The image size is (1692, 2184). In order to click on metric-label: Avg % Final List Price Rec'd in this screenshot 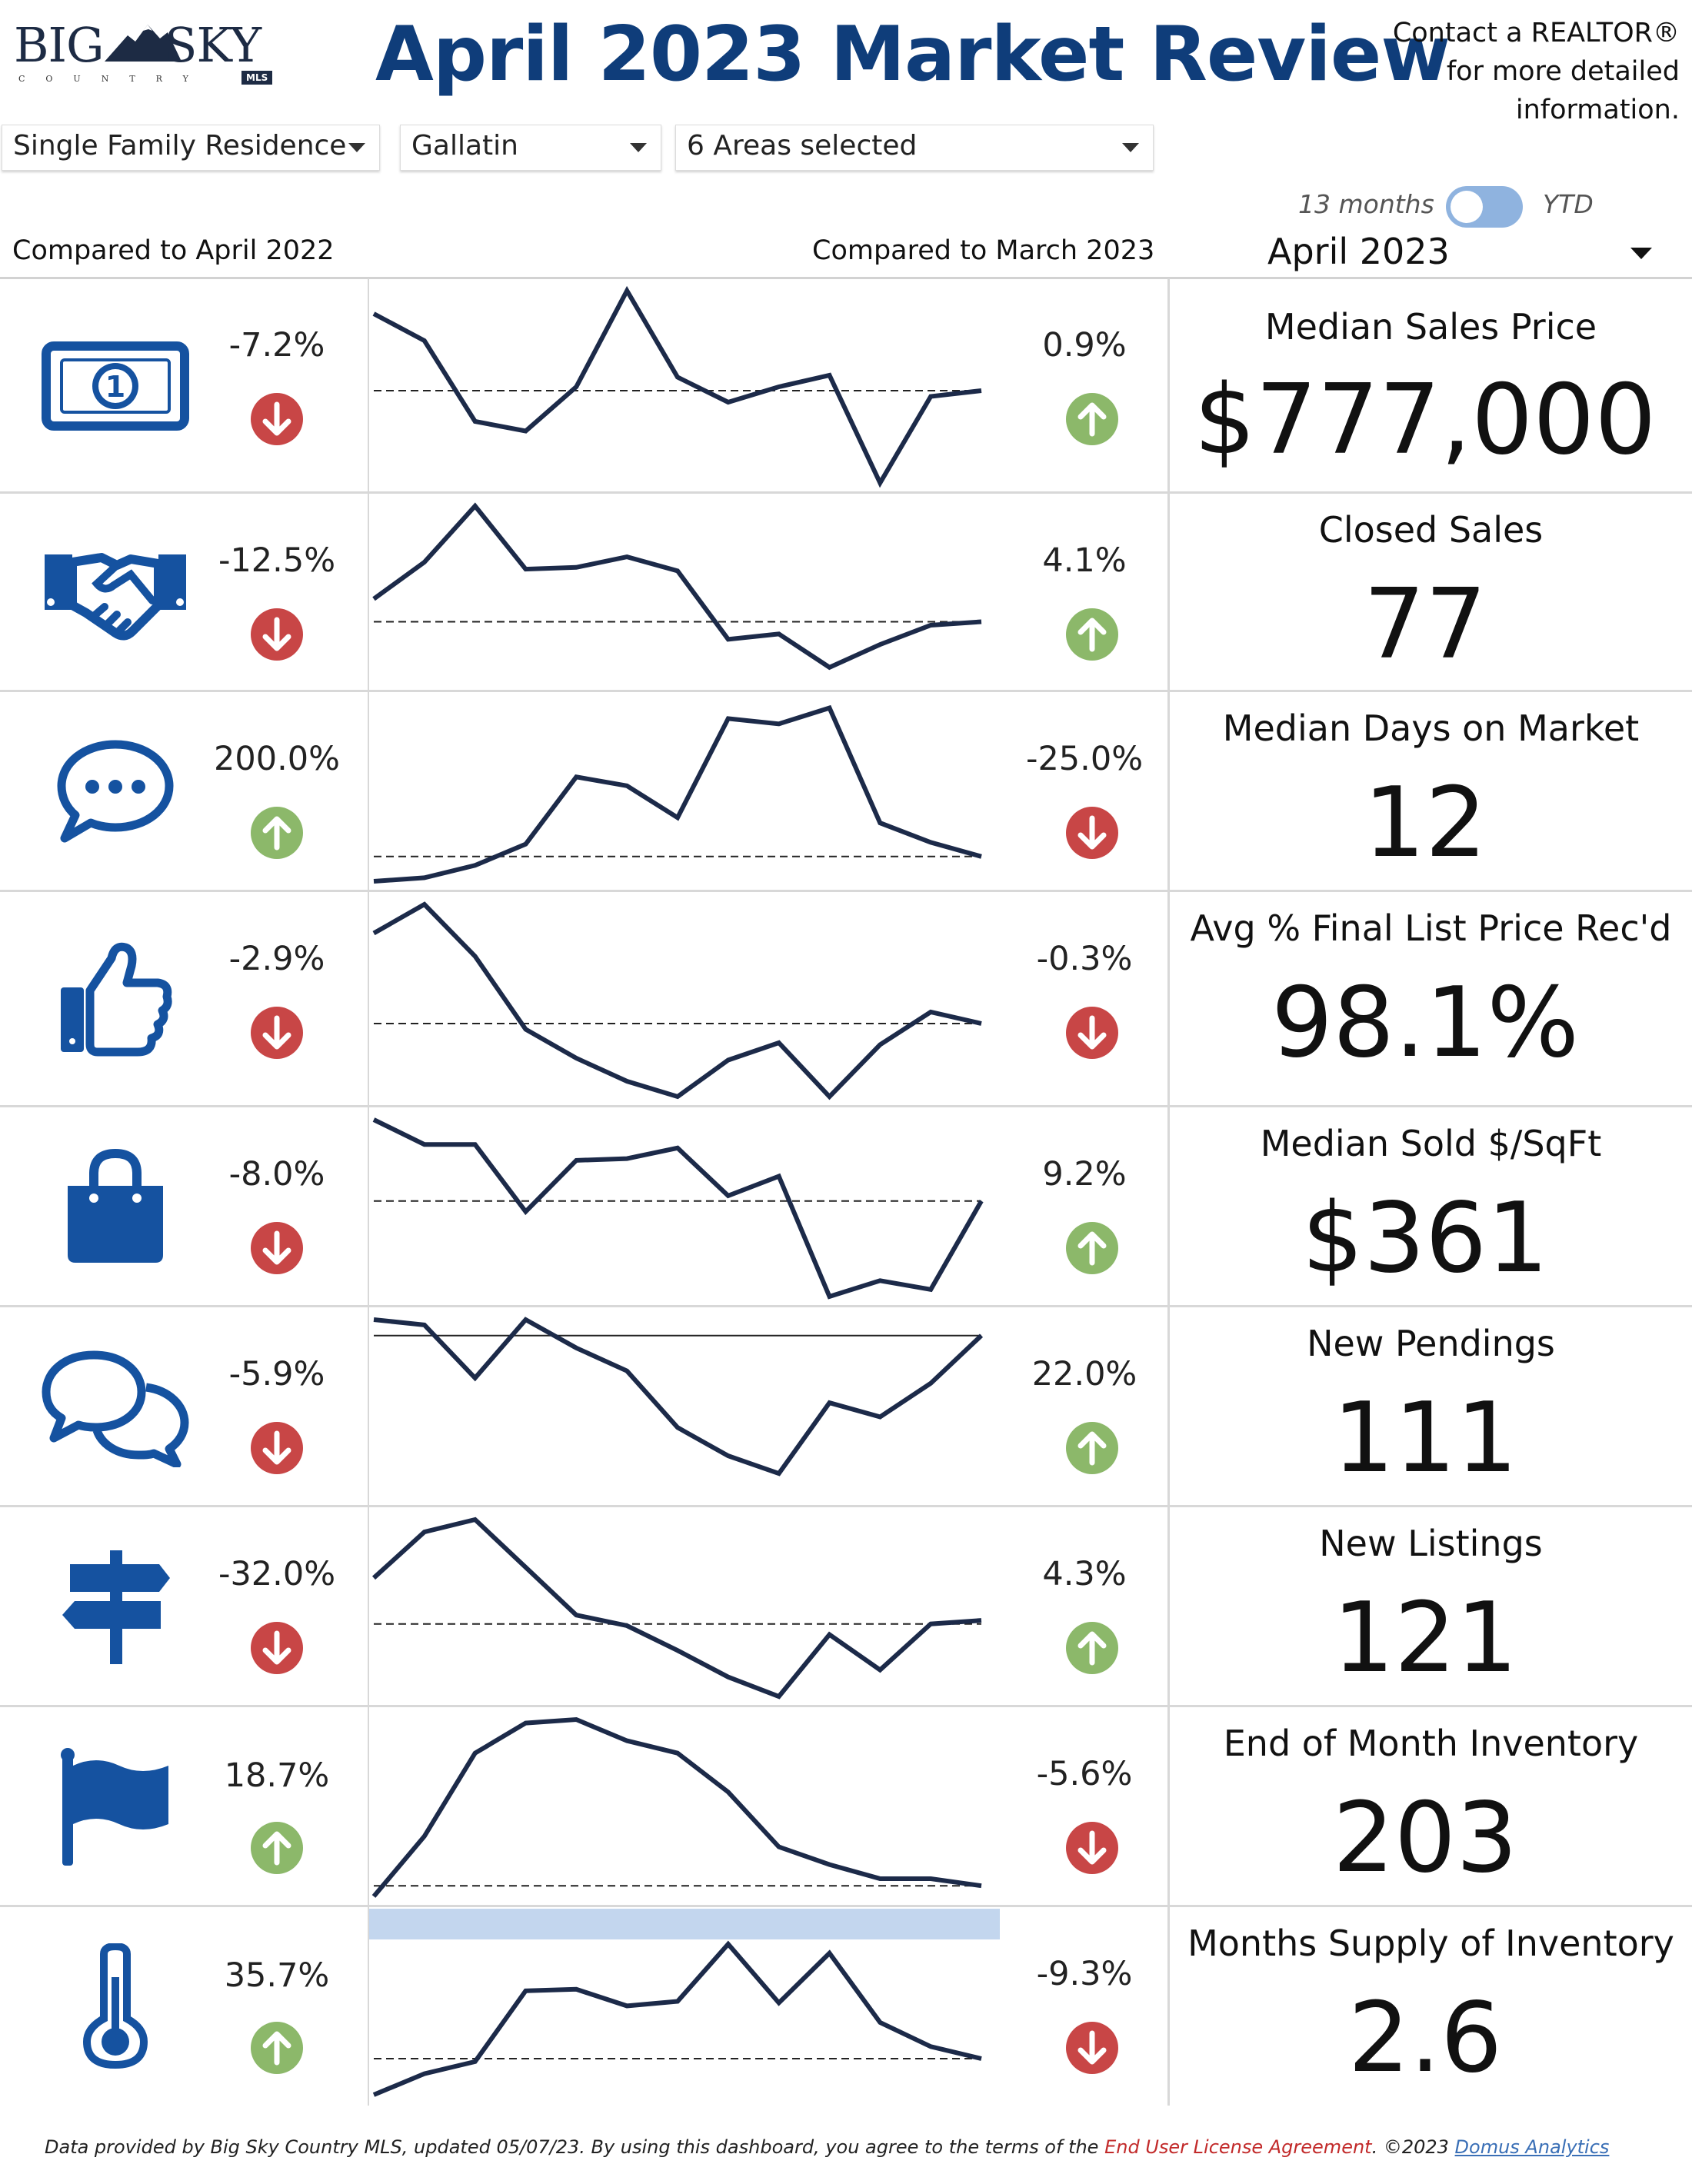, I will do `click(1431, 928)`.